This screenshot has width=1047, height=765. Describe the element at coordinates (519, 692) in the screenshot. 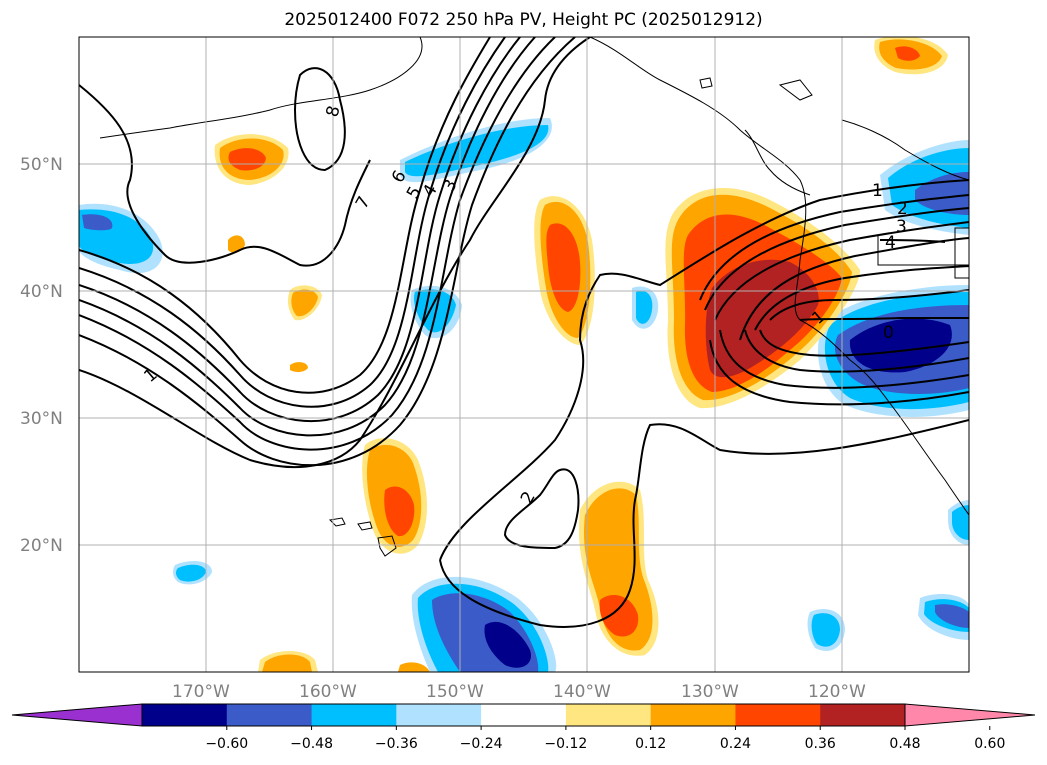

I see `lon-axis-labels: 170°W 160°W 150°W 140°W 130°W 120°W` at that location.